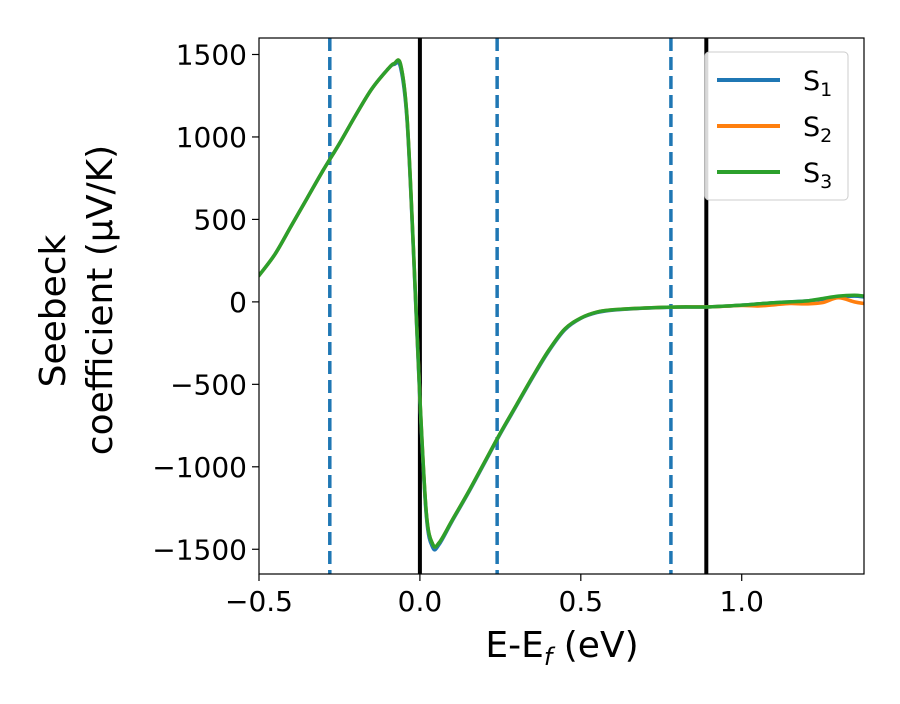 This screenshot has width=900, height=704. Describe the element at coordinates (211, 54) in the screenshot. I see `y-tick-label-6: 1500` at that location.